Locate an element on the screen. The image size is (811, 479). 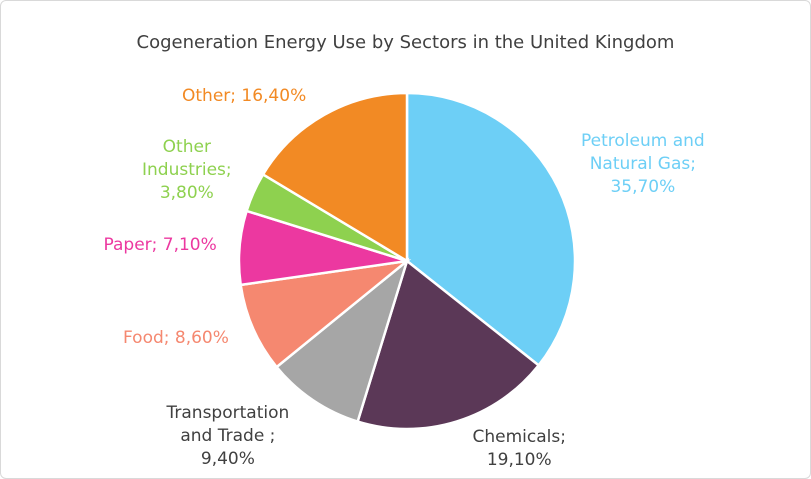
data-label: Petroleum and Natural Gas; 35,70% is located at coordinates (643, 163).